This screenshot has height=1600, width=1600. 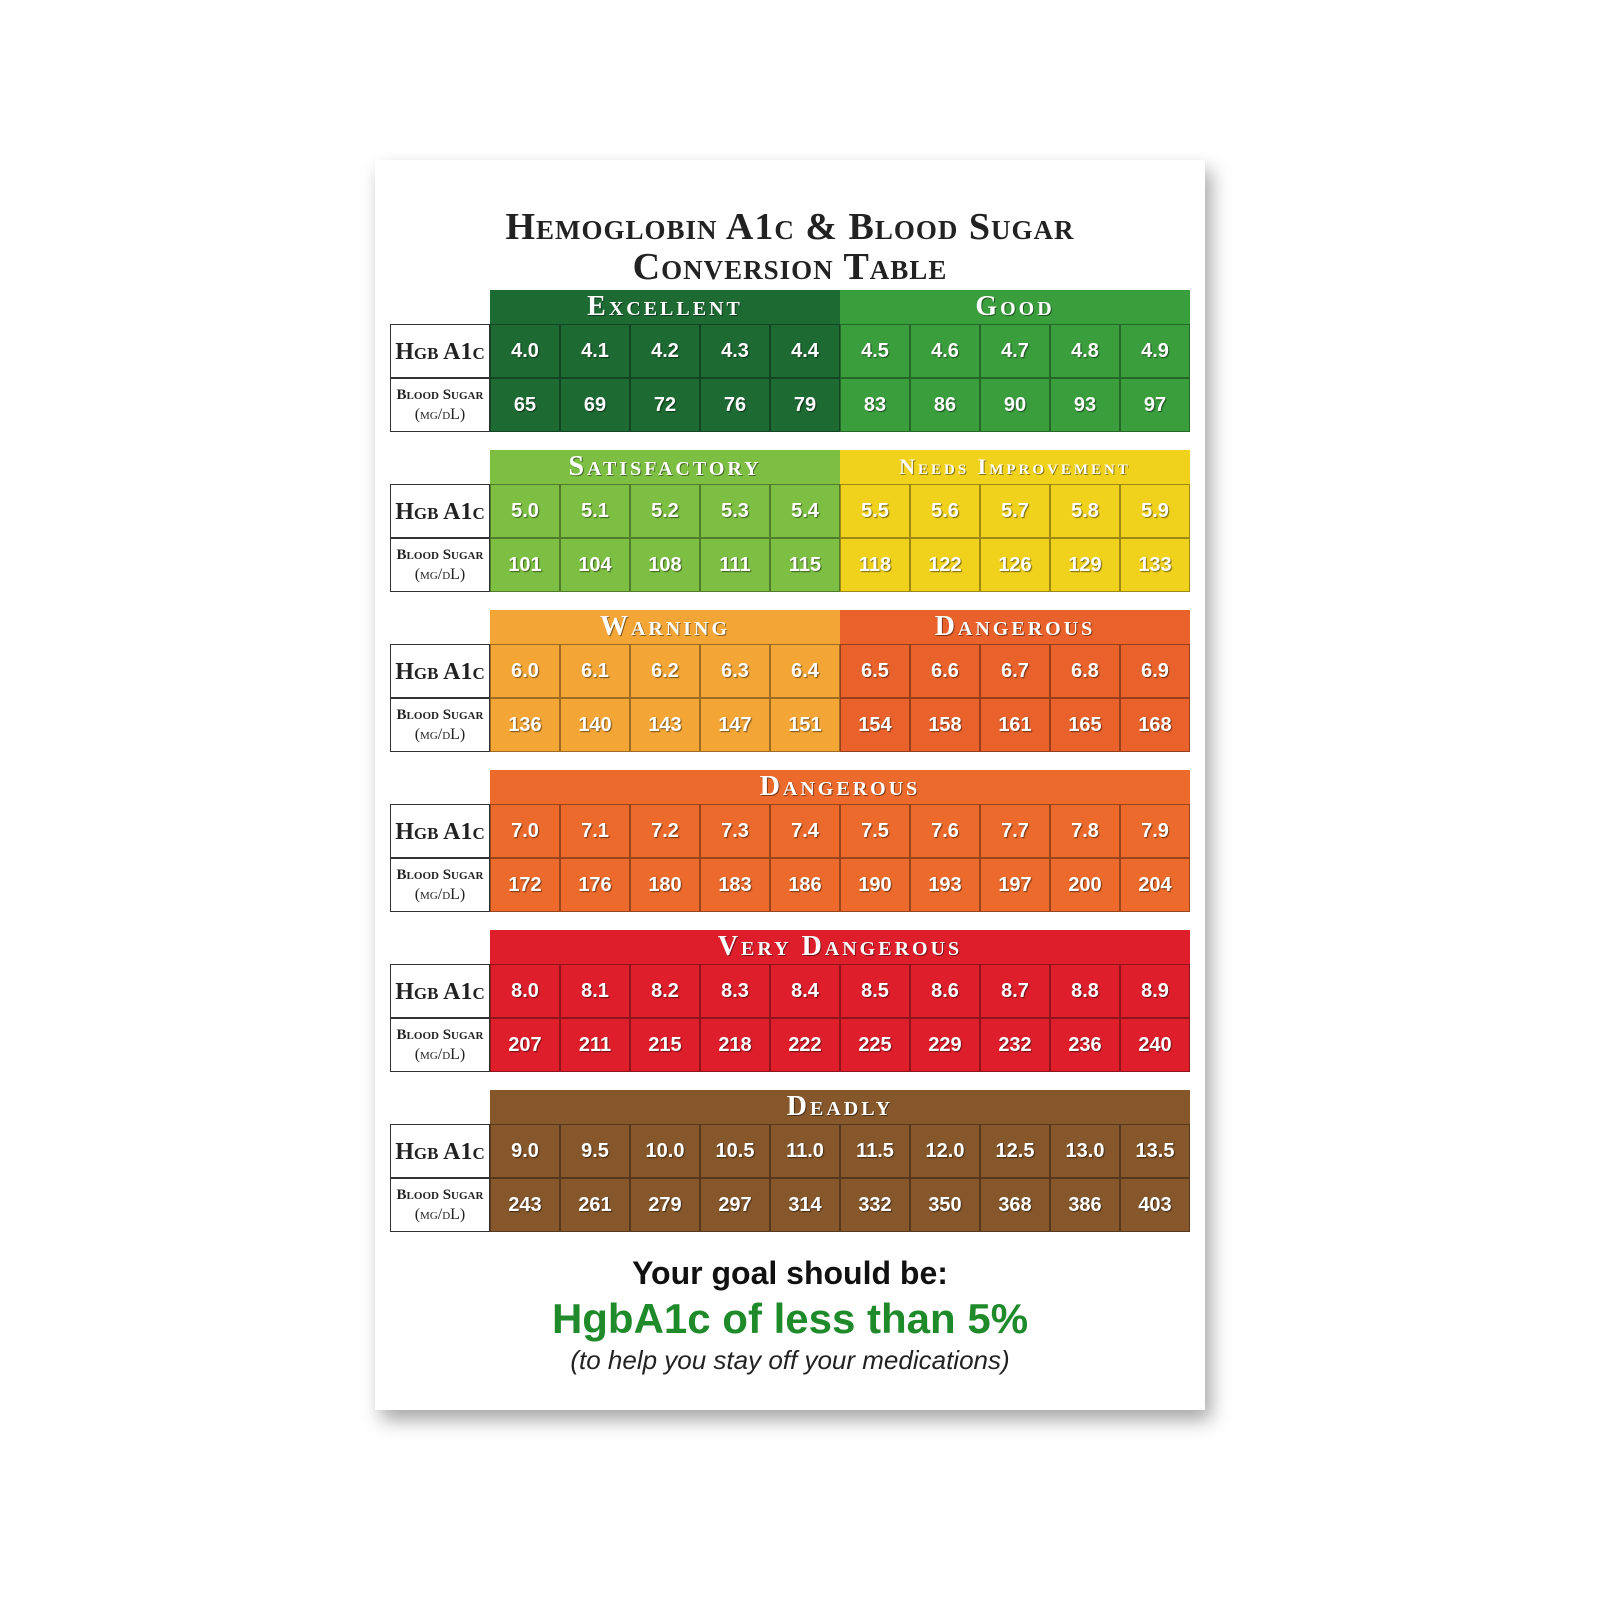 What do you see at coordinates (595, 351) in the screenshot?
I see `hgb-cell: 4.1` at bounding box center [595, 351].